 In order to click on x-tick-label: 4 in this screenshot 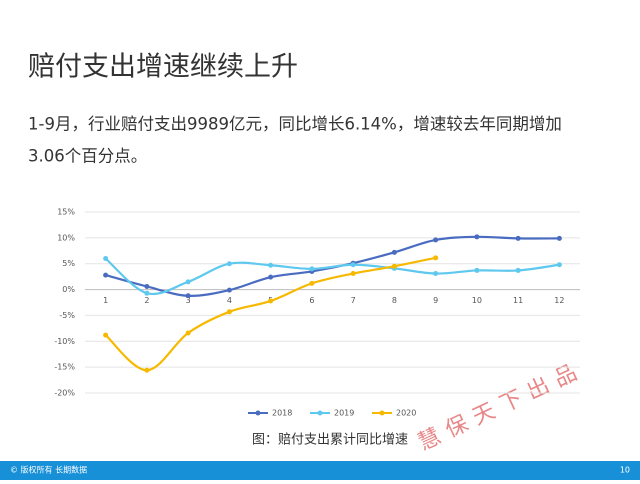, I will do `click(229, 300)`.